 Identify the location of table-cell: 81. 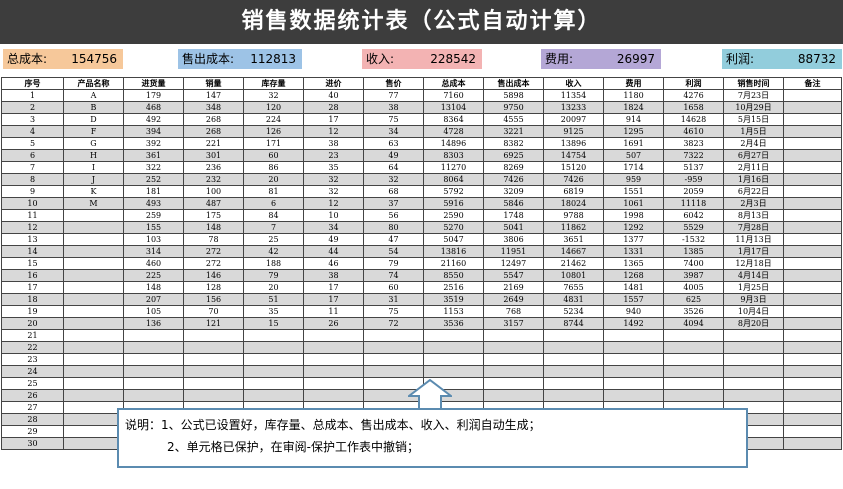
(273, 191).